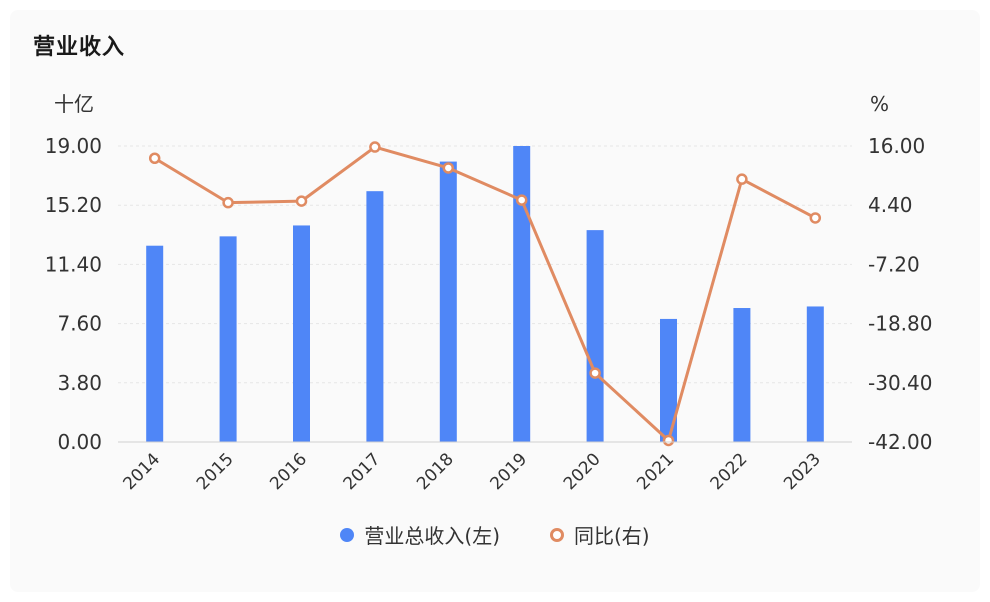  Describe the element at coordinates (729, 471) in the screenshot. I see `x-tick-label: 2022` at that location.